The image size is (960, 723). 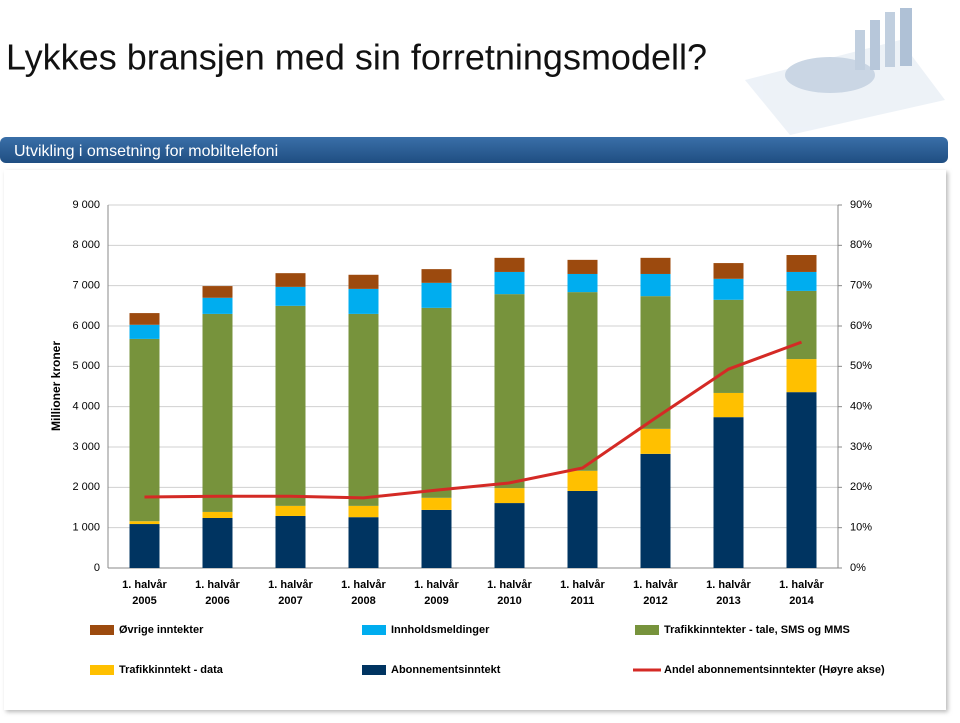 I want to click on y2-tick-label: 80%, so click(x=861, y=245).